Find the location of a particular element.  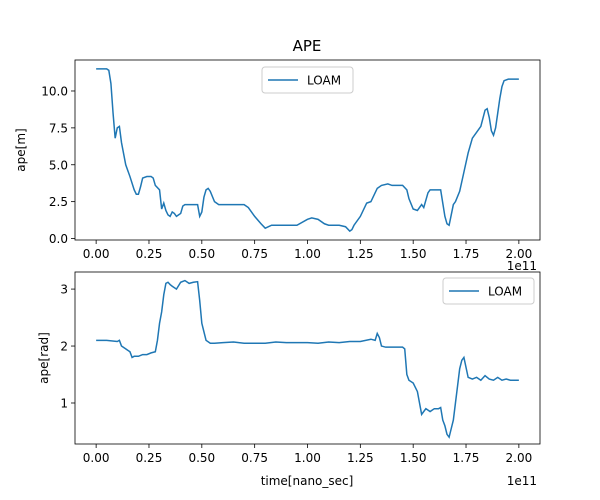

y-tick-group: 0.0 2.5 5.0 7.5 10.0 is located at coordinates (58, 165).